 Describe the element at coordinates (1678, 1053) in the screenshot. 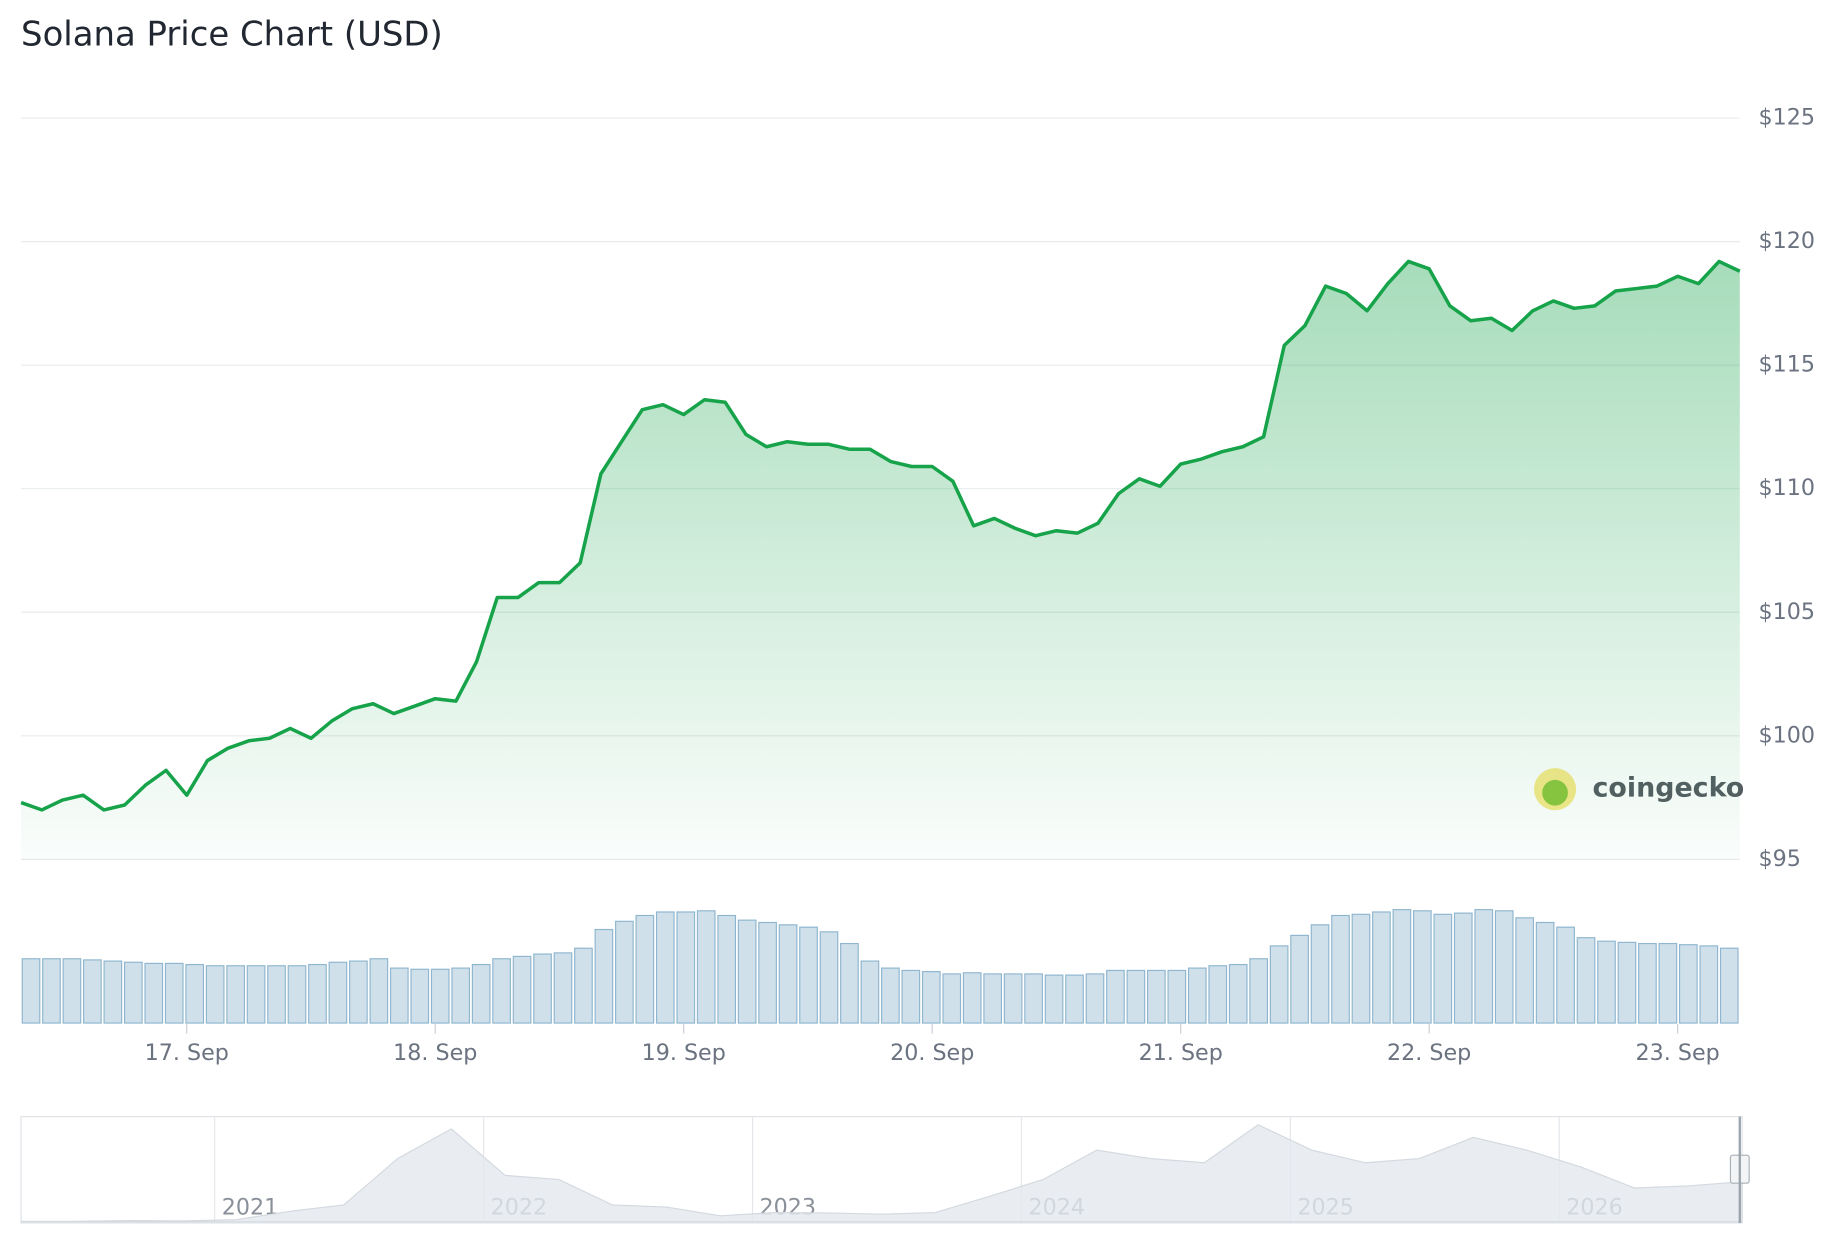

I see `x-tick-label: 23. Sep` at that location.